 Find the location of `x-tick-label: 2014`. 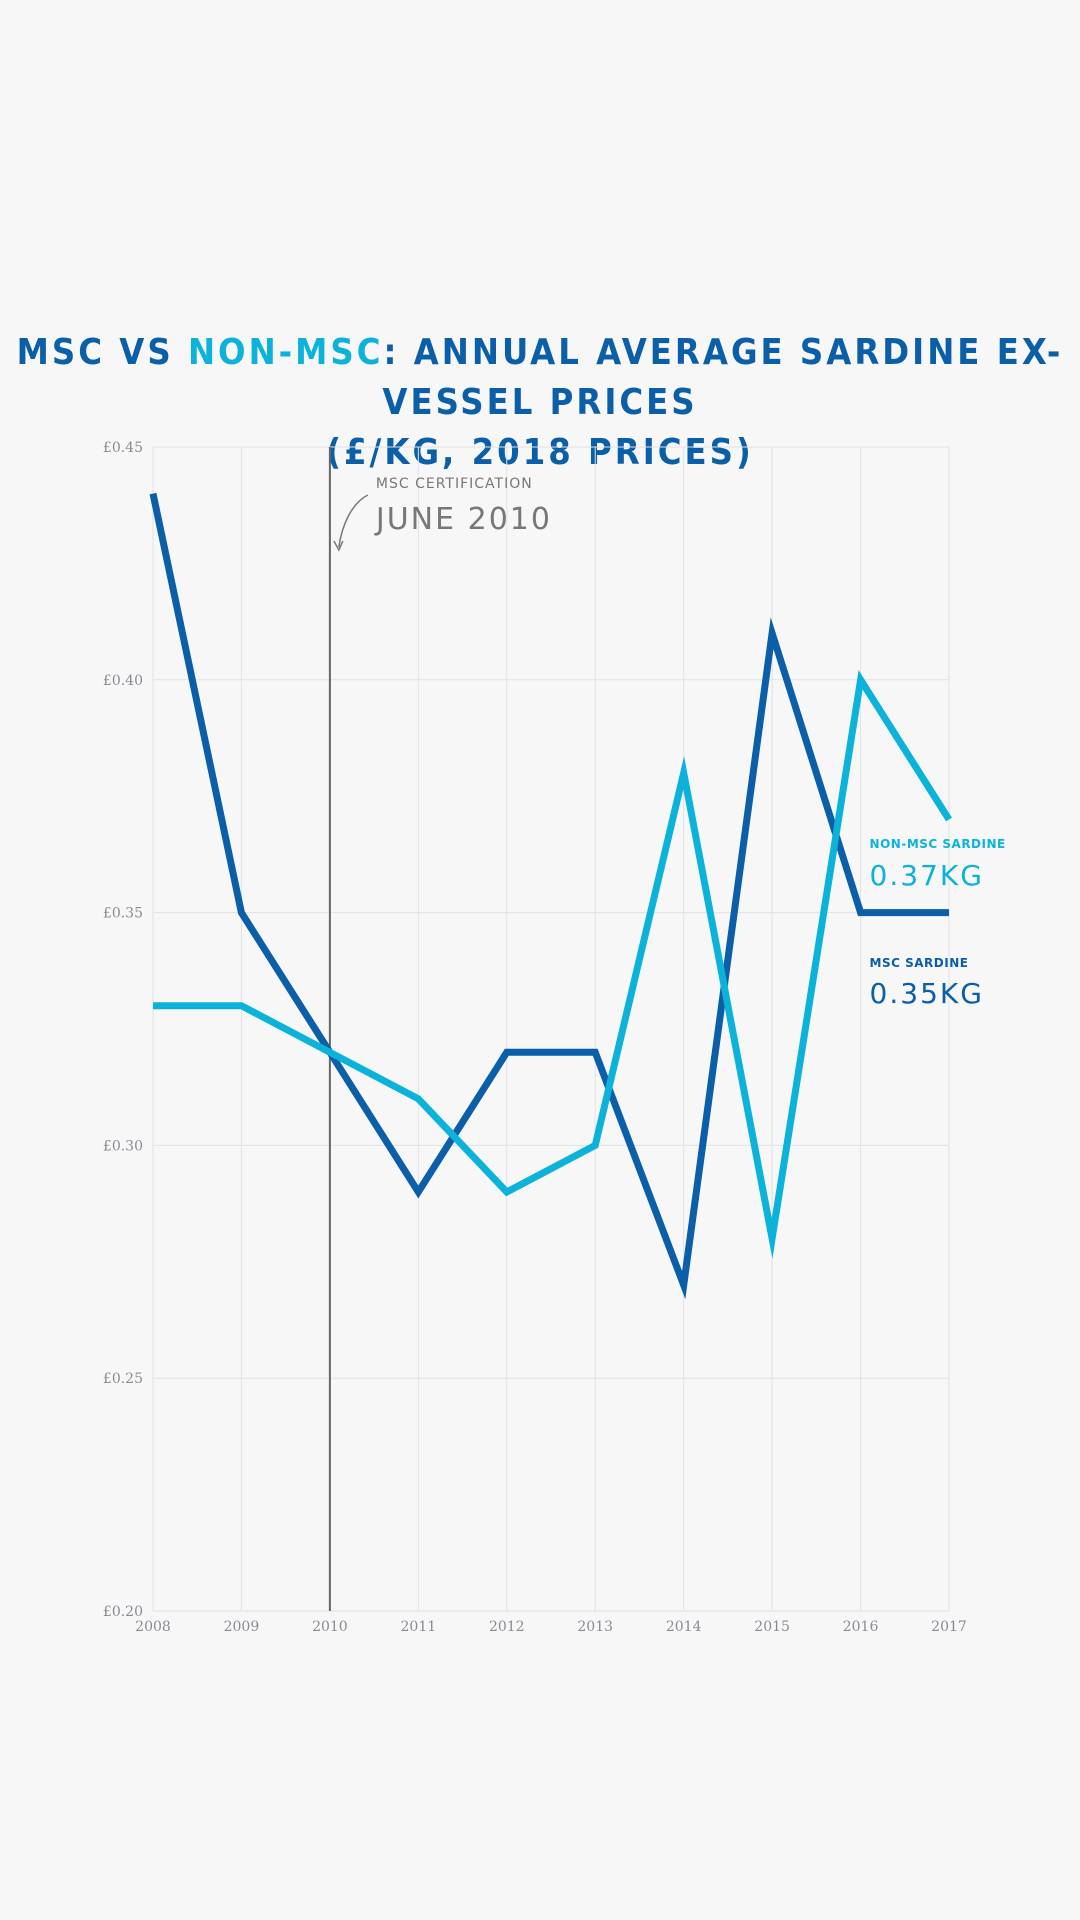

x-tick-label: 2014 is located at coordinates (684, 1627).